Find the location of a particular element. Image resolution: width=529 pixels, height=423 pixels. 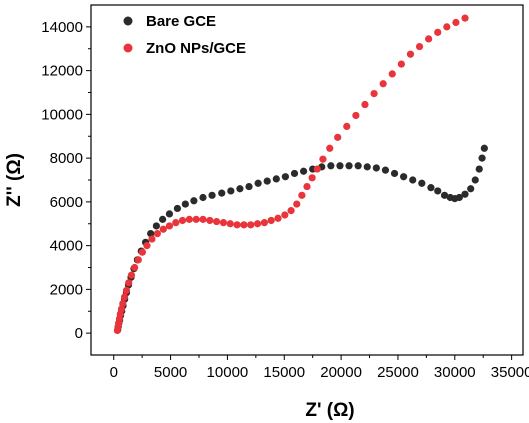

x-tick-label: 15000 is located at coordinates (284, 372).